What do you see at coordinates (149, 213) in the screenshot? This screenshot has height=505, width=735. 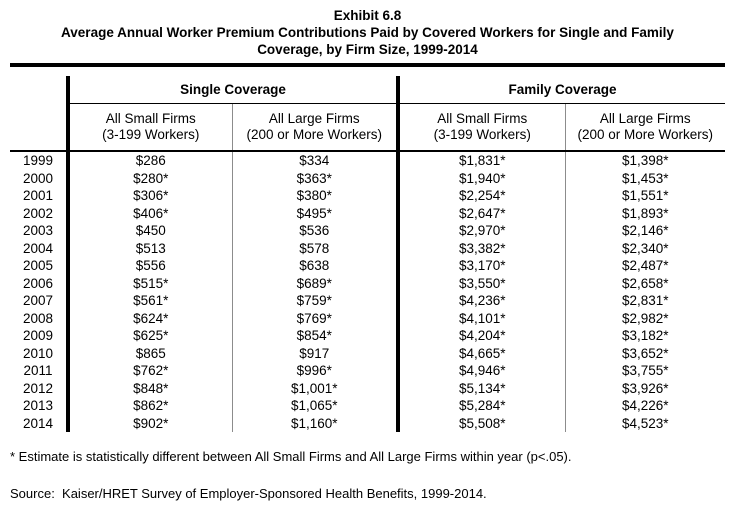 I see `cell-single-small: $406*` at bounding box center [149, 213].